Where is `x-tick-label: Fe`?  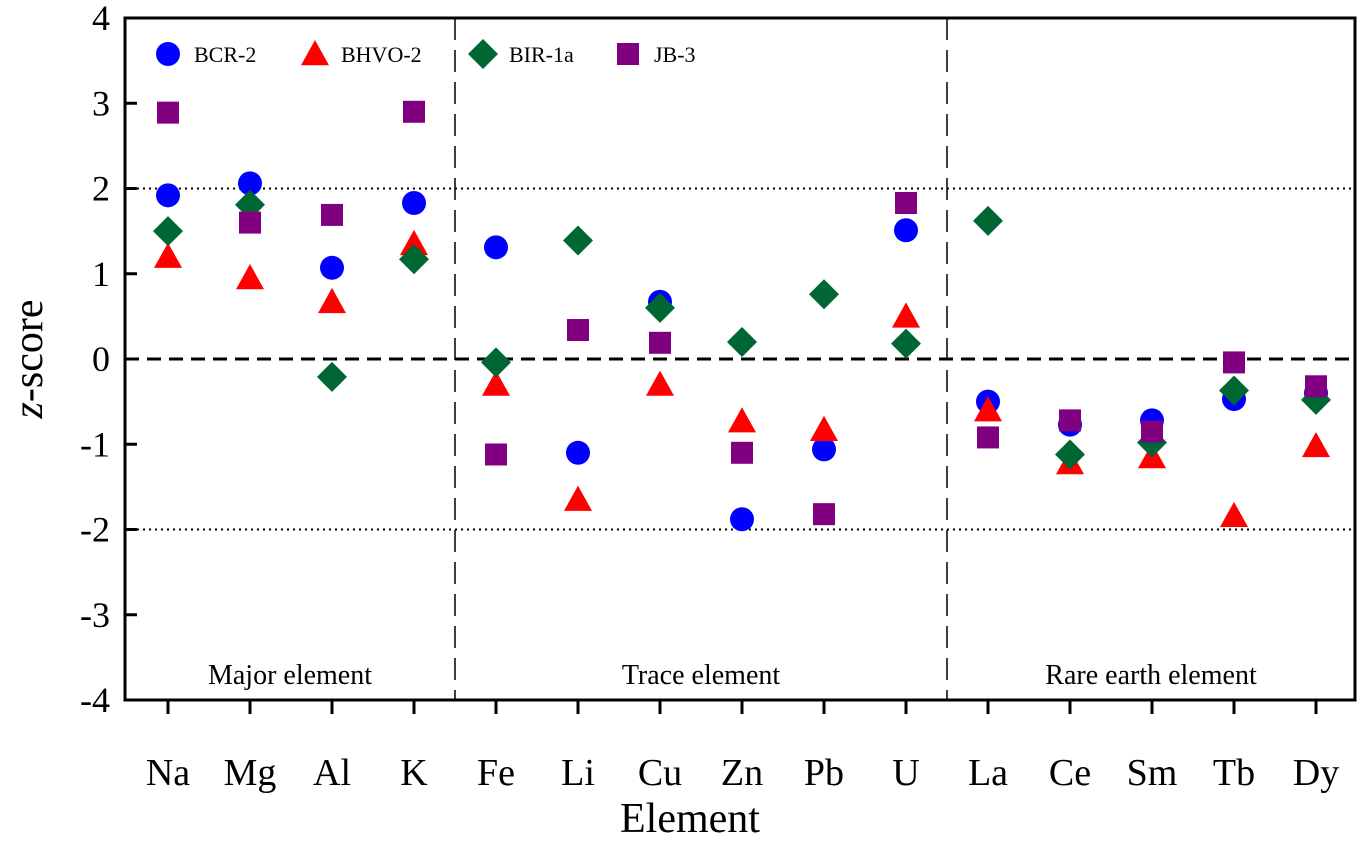 x-tick-label: Fe is located at coordinates (496, 773).